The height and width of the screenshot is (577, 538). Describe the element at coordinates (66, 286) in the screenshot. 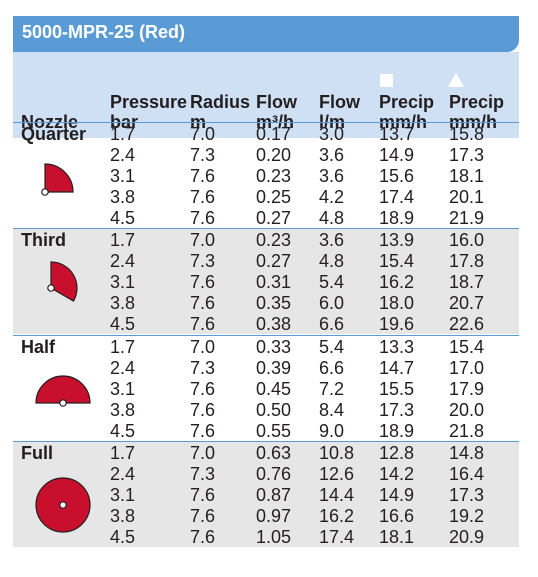

I see `third-arc-icon` at that location.